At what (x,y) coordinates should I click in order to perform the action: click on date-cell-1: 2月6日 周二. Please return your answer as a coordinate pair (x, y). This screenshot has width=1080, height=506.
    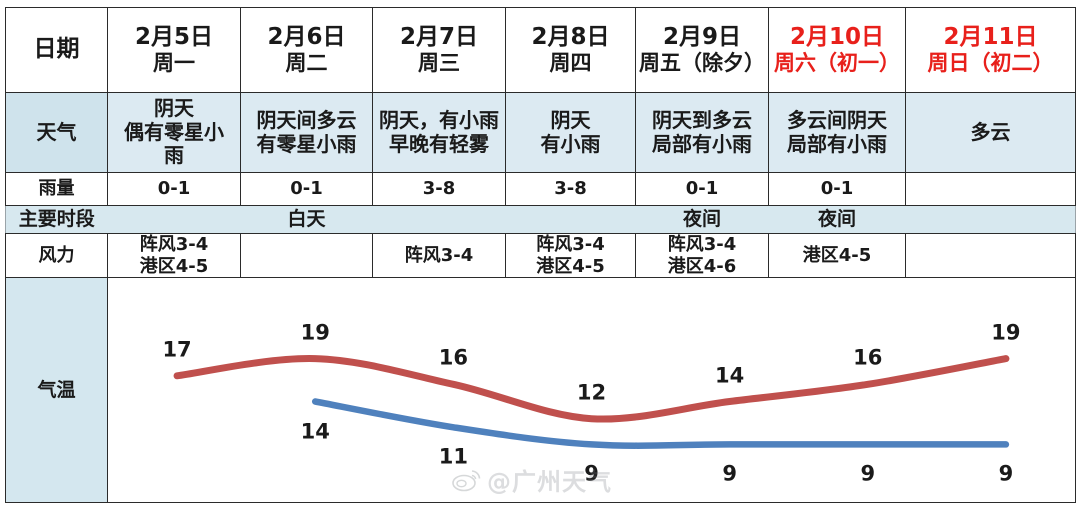
    Looking at the image, I should click on (306, 50).